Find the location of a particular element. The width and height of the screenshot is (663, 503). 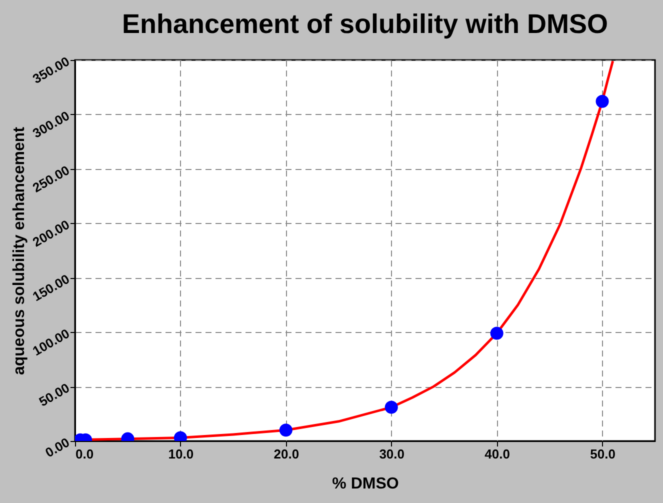

chart-title: Enhancement of solubility with DMSO is located at coordinates (365, 23).